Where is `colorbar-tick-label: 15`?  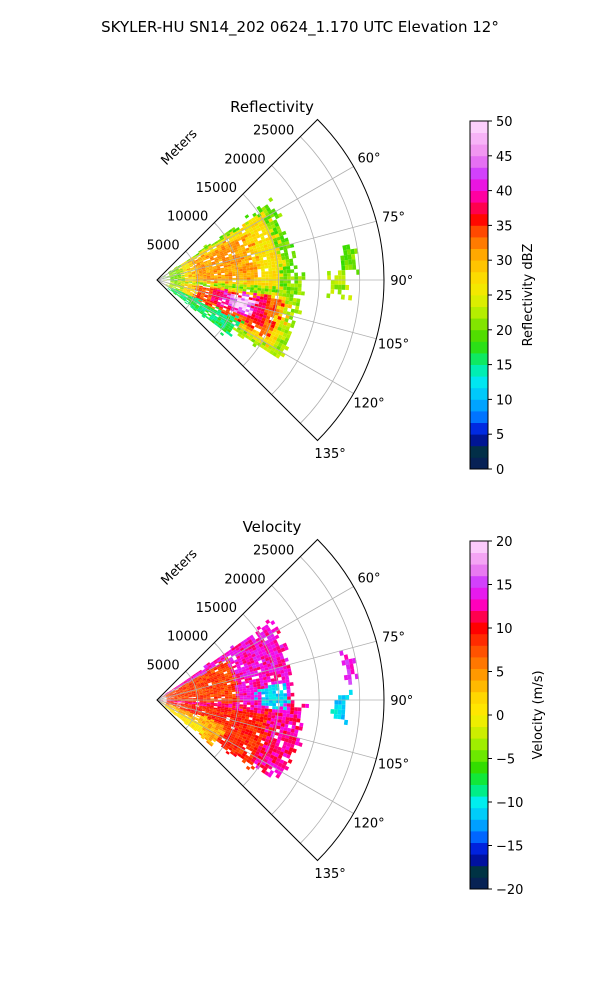
colorbar-tick-label: 15 is located at coordinates (504, 586).